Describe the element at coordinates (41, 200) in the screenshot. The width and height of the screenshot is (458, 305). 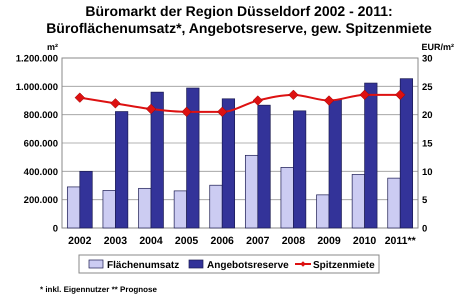
I see `y-tick-label: 200.000` at that location.